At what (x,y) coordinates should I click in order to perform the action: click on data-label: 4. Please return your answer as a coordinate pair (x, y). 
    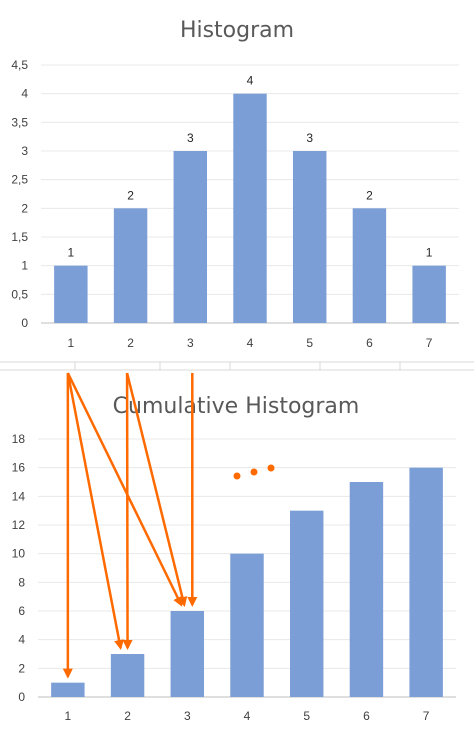
    Looking at the image, I should click on (250, 81).